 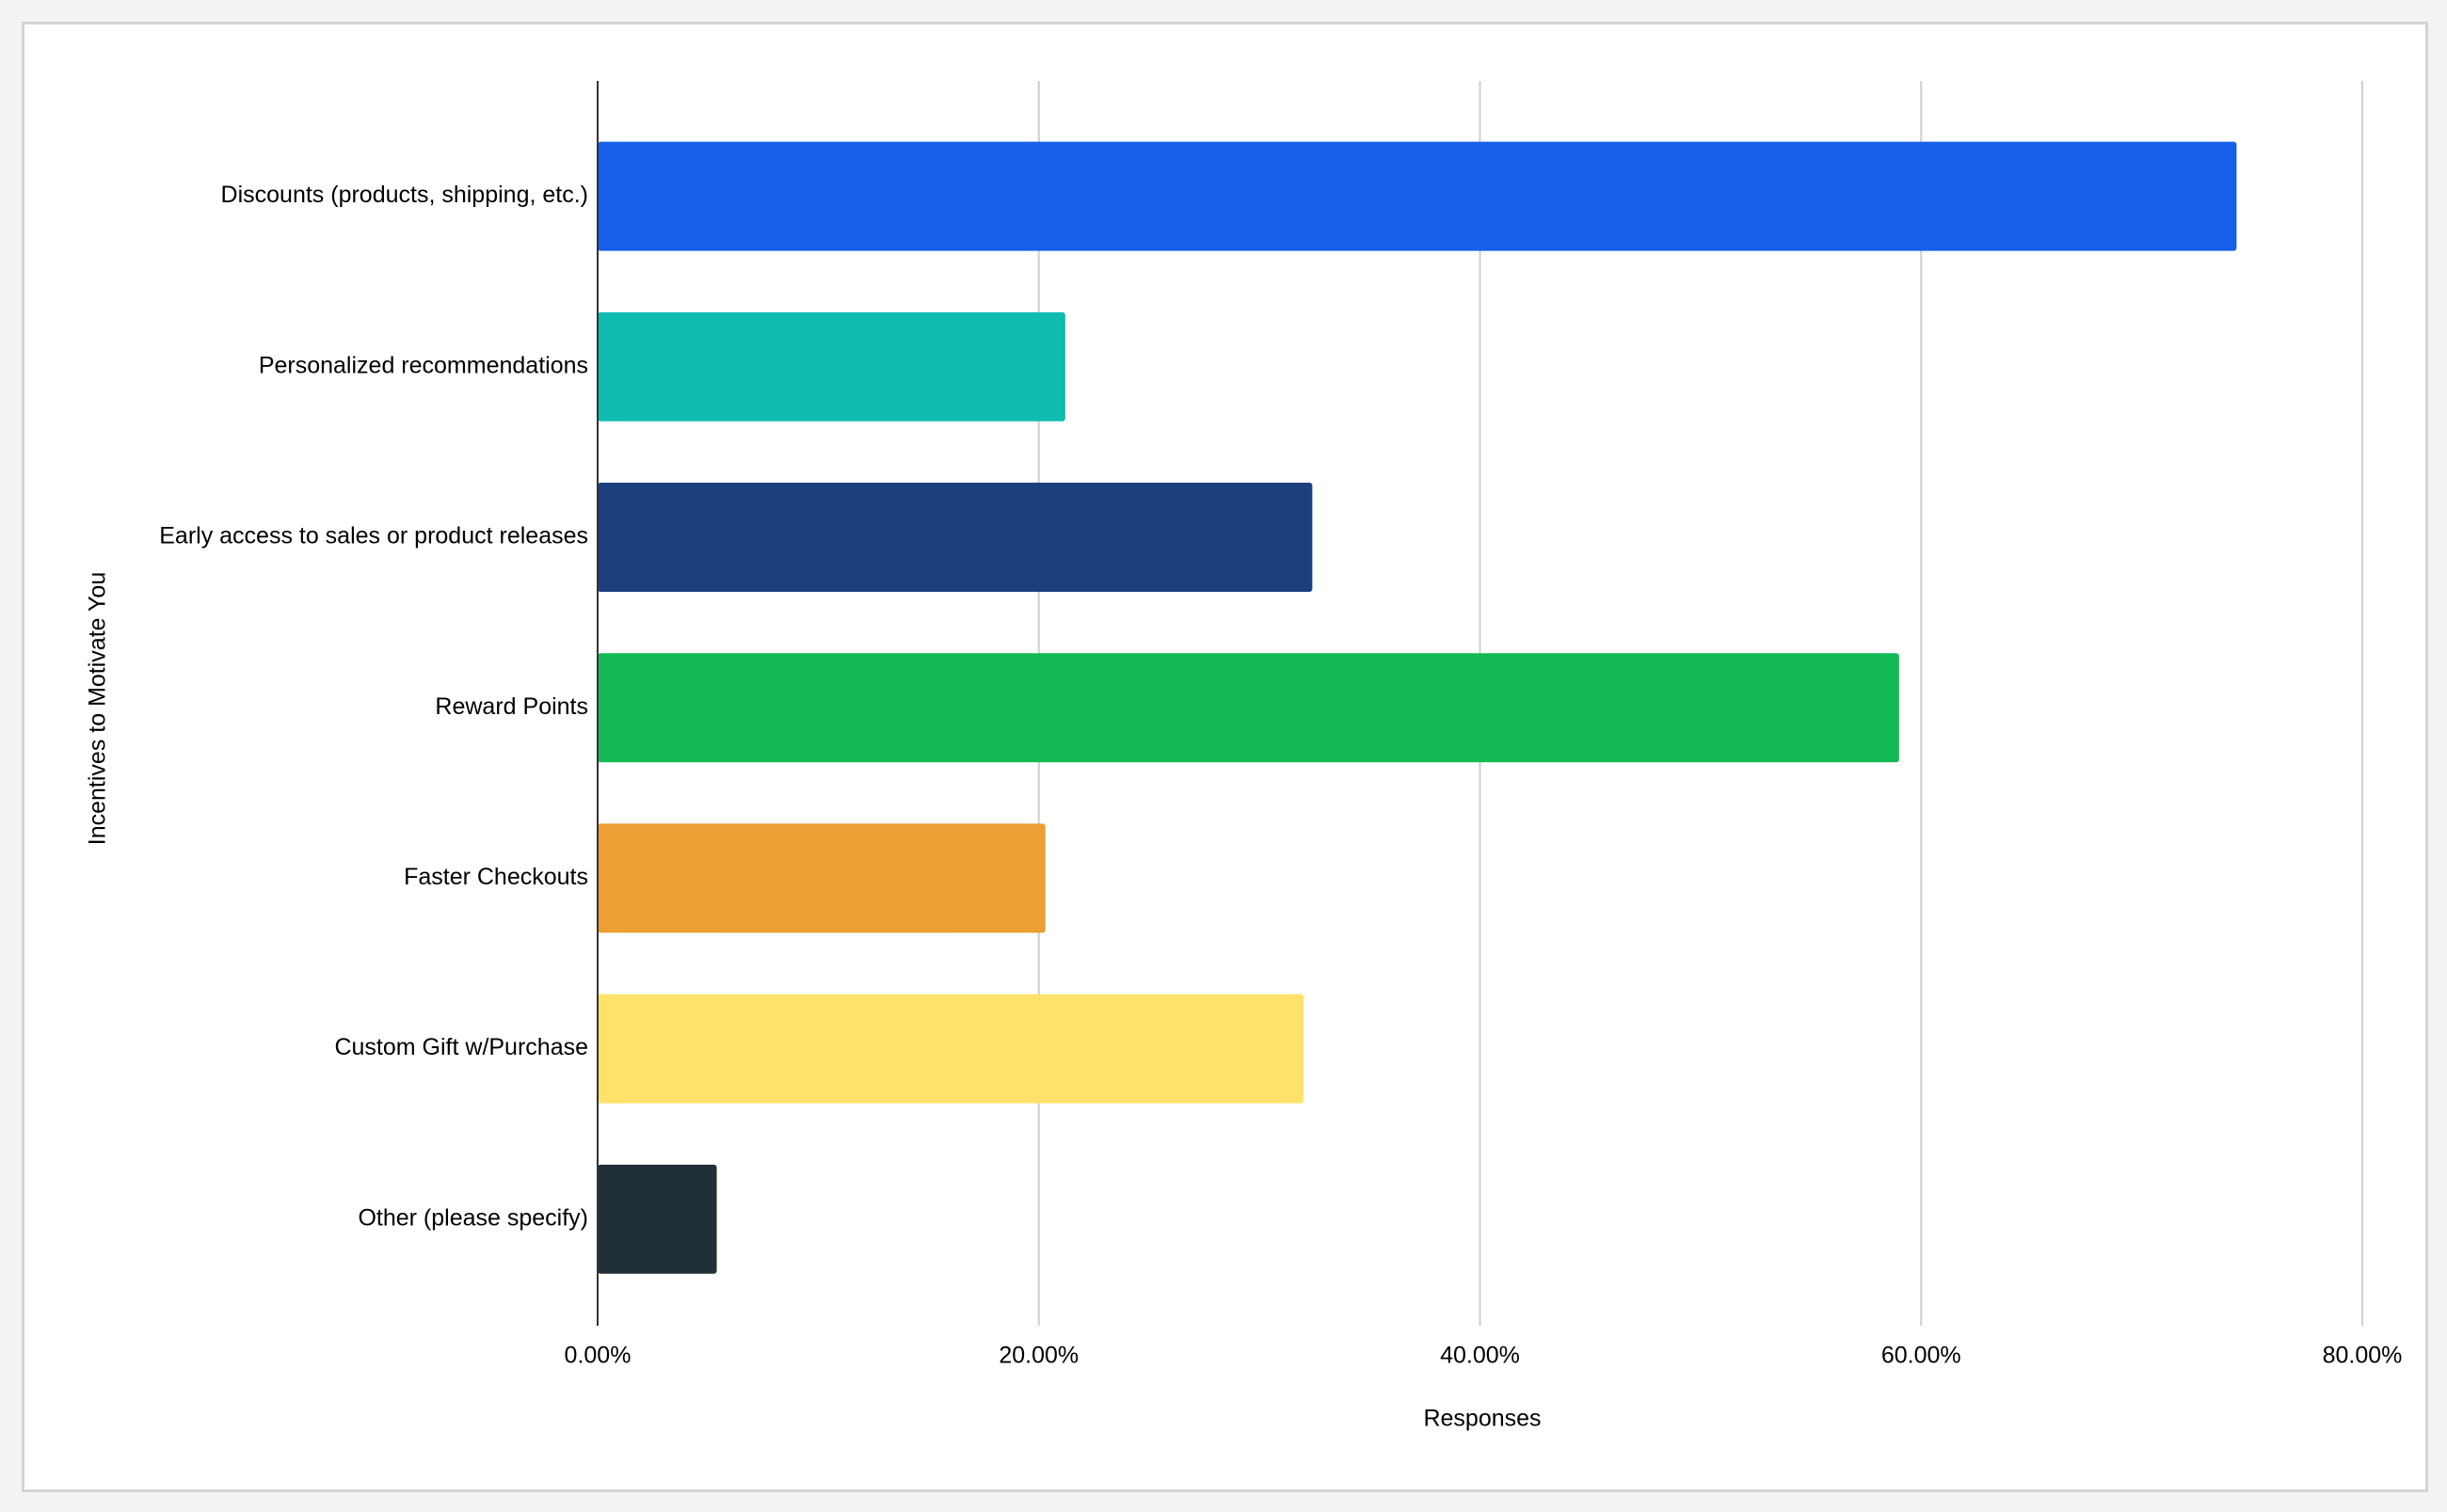 I want to click on y-tick-label: Personalized recommendations, so click(x=423, y=365).